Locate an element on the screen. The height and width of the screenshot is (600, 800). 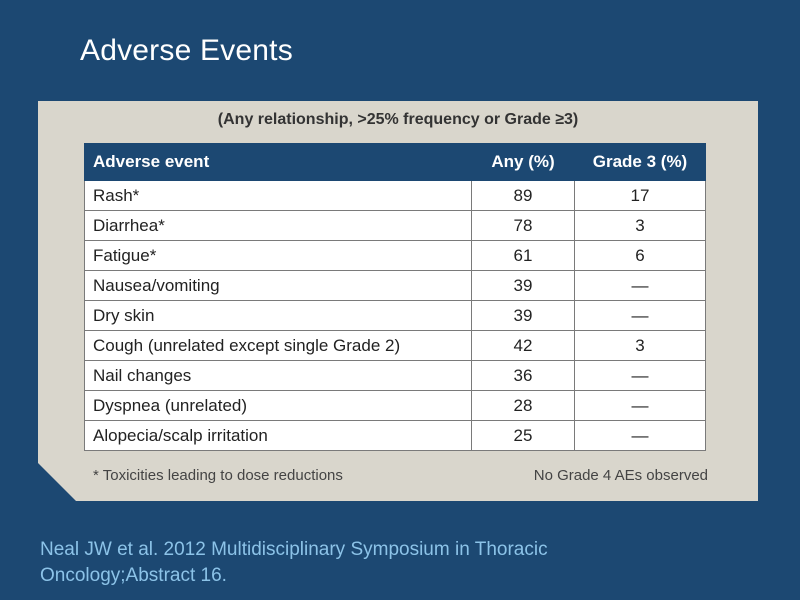
cell-any: 89 is located at coordinates (523, 195).